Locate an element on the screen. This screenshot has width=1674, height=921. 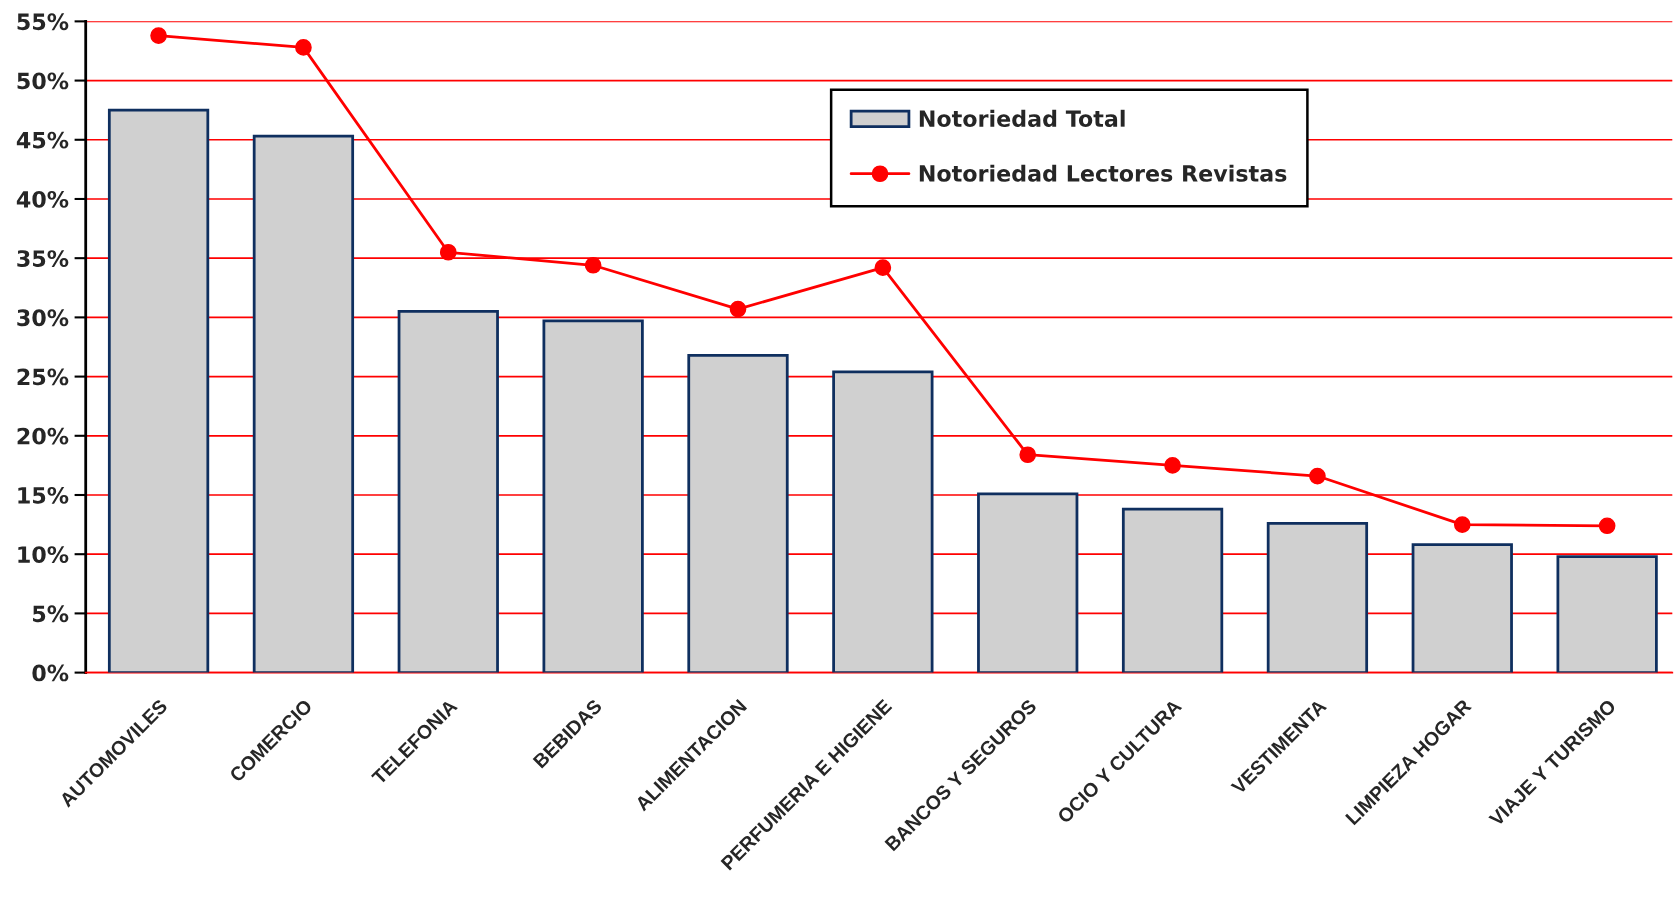
y-tick-label: 20% is located at coordinates (43, 436).